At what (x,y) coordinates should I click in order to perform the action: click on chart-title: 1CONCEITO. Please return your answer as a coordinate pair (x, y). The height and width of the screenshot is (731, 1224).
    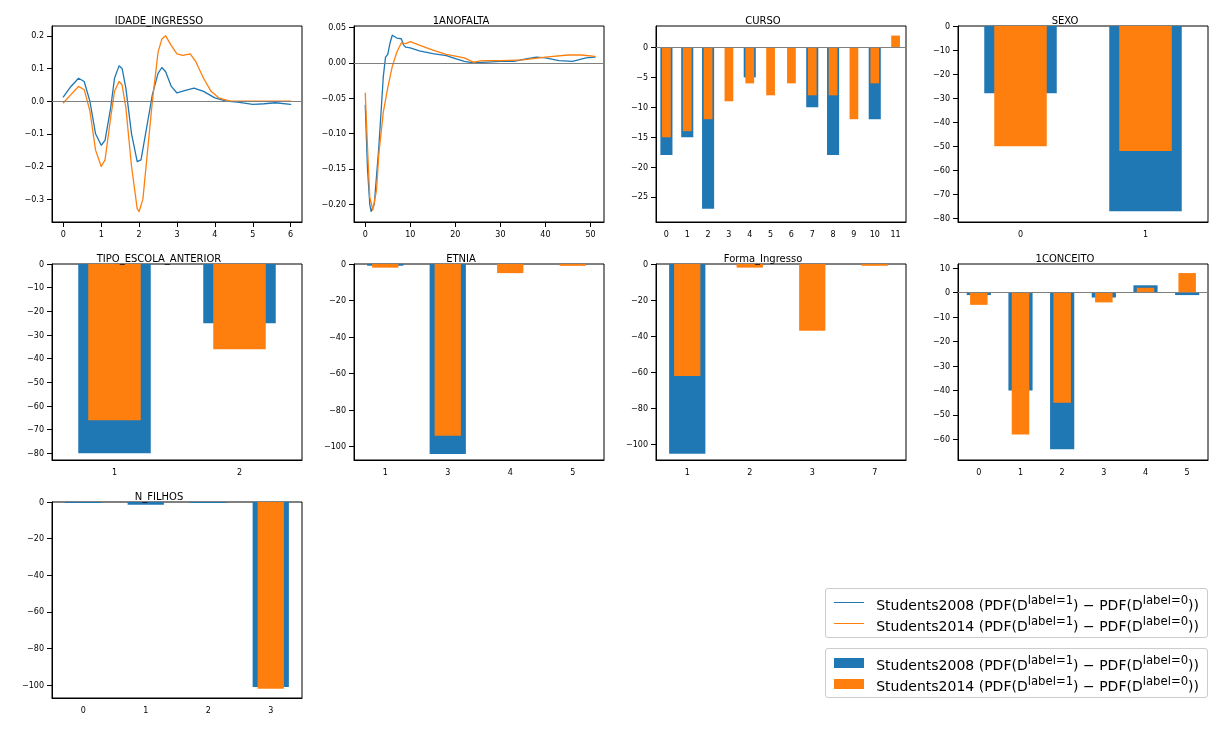
    Looking at the image, I should click on (1065, 258).